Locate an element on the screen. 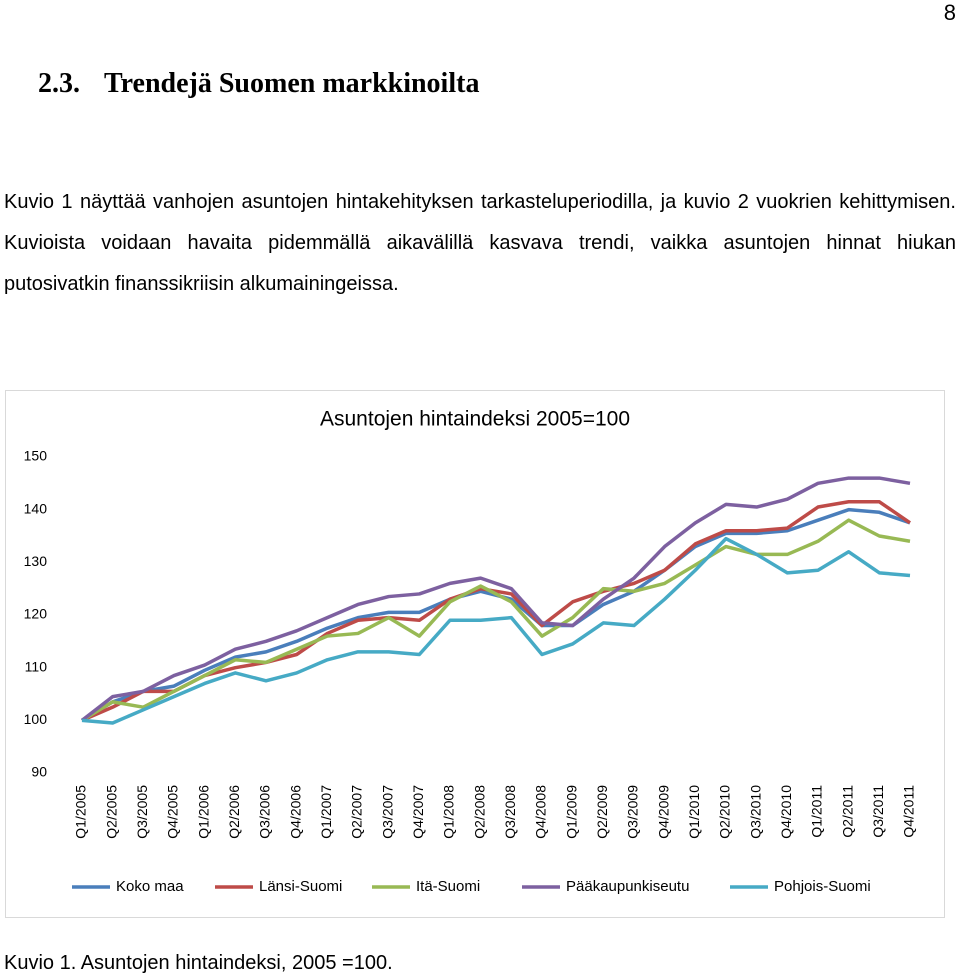 The image size is (960, 979). y-tick-label: 110 is located at coordinates (36, 666).